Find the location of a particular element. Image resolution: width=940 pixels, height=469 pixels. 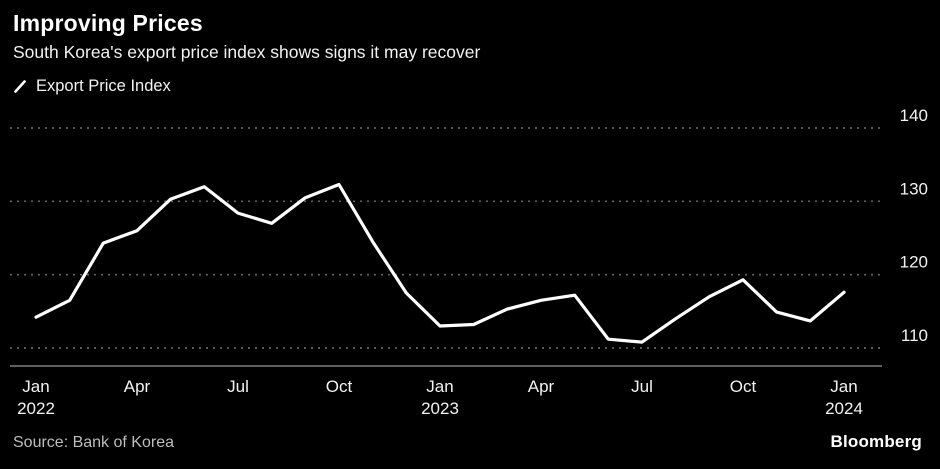

line-series-icon is located at coordinates (20, 86).